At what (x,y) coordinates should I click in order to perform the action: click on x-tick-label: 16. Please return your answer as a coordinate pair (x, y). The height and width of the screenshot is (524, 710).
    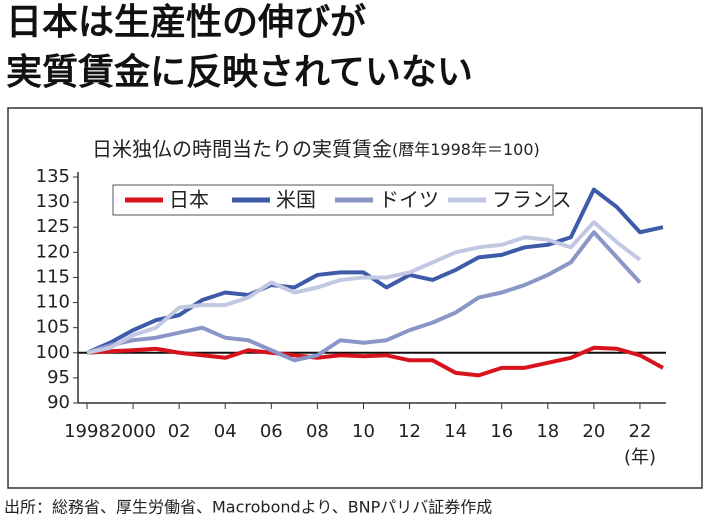
    Looking at the image, I should click on (501, 431).